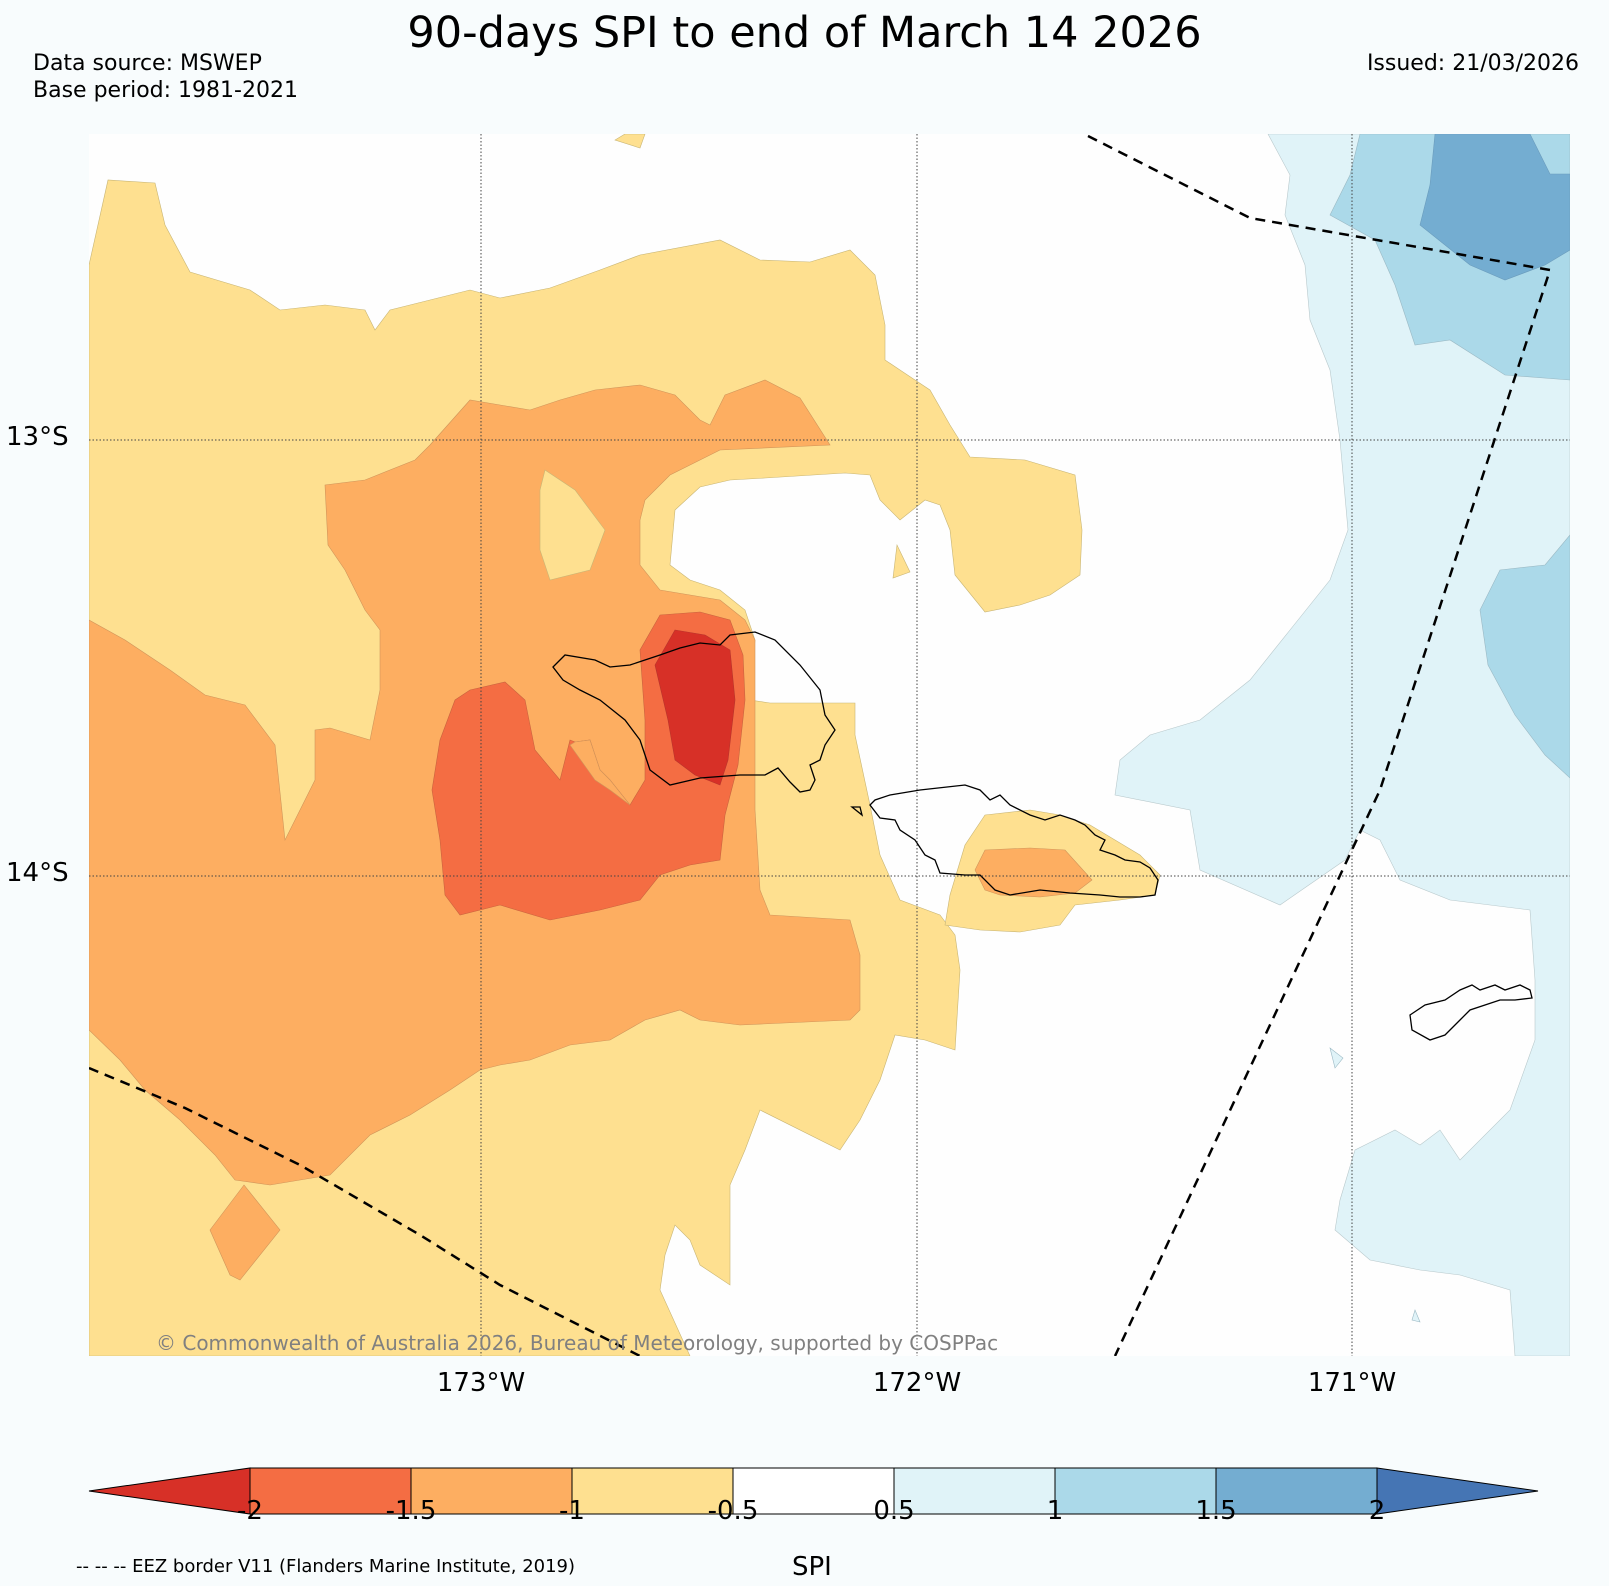 This screenshot has width=1609, height=1586. Describe the element at coordinates (894, 1511) in the screenshot. I see `colorbar-tick-label: 0.5` at that location.